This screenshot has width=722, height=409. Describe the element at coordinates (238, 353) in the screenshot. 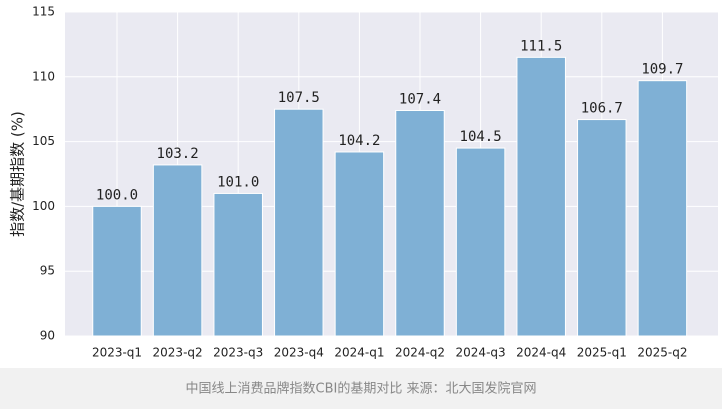

I see `x-tick-label: 2023-q3` at that location.